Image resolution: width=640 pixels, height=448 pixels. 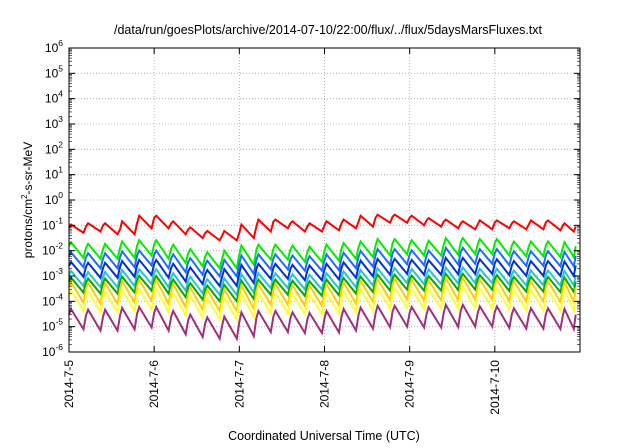 I want to click on y-tick-label-exponent: -4, so click(x=59, y=296).